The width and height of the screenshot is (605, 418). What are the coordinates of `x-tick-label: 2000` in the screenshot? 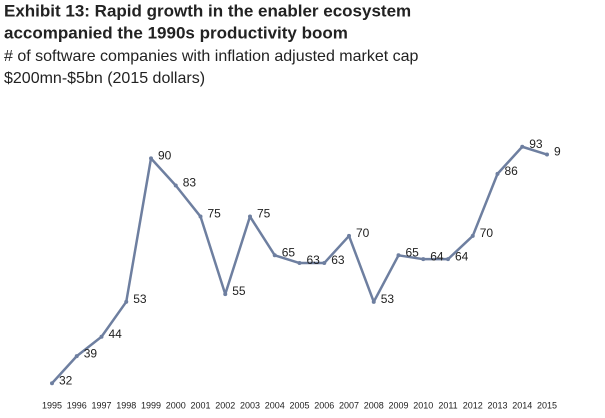 It's located at (176, 405).